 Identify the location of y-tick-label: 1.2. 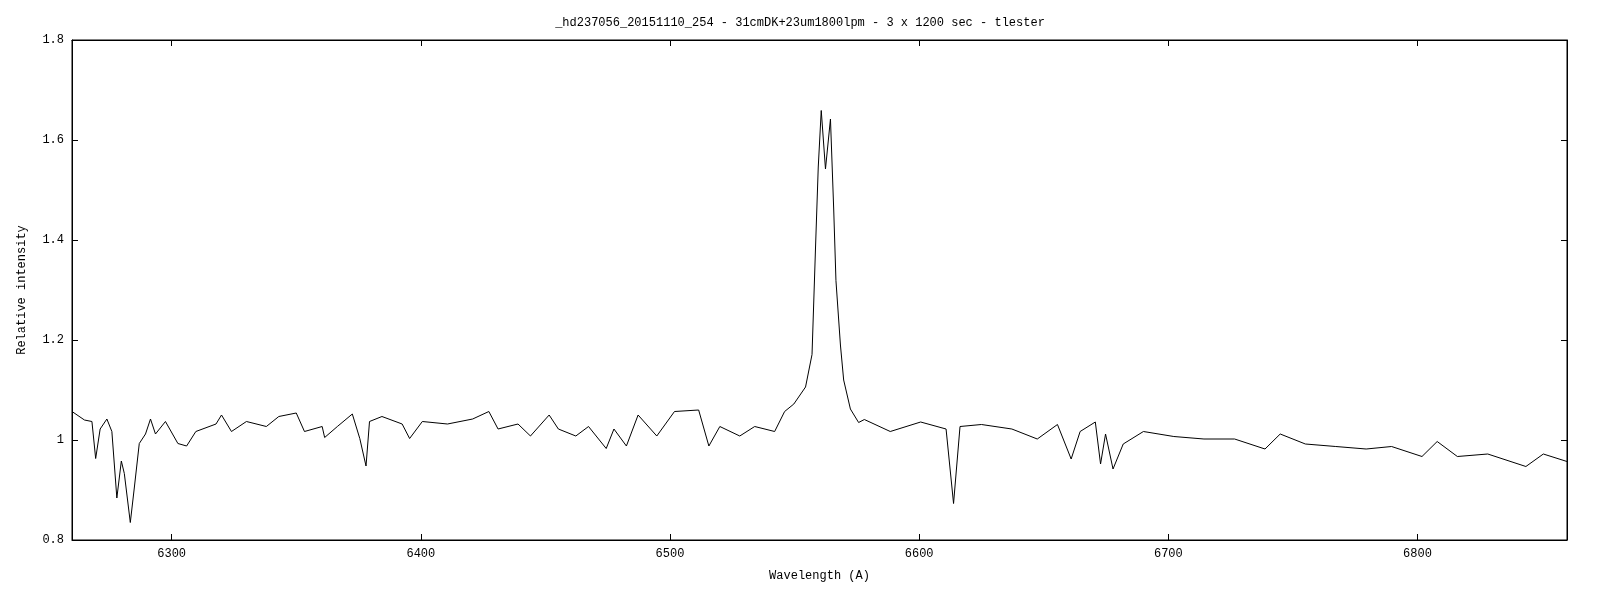
(53, 340).